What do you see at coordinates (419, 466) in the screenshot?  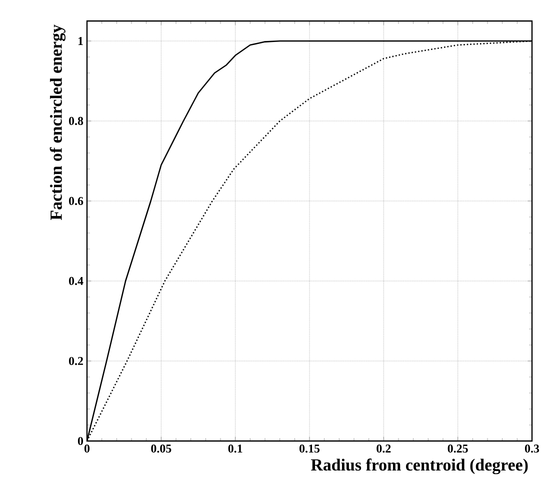 I see `x-axis-title: Radius from centroid (degree)` at bounding box center [419, 466].